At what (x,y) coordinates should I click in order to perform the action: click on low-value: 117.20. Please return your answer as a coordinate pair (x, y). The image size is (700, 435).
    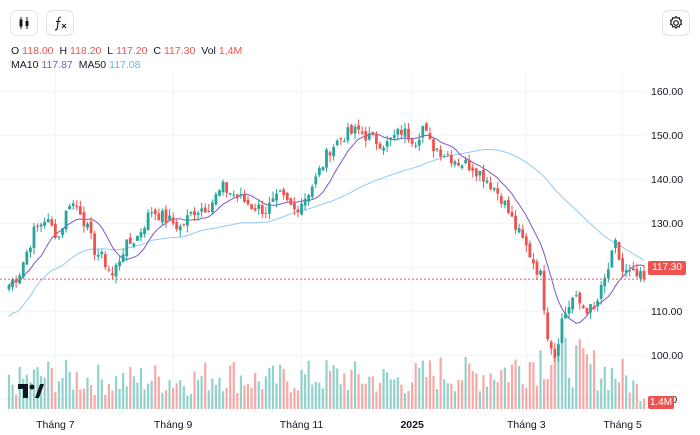
    Looking at the image, I should click on (132, 51).